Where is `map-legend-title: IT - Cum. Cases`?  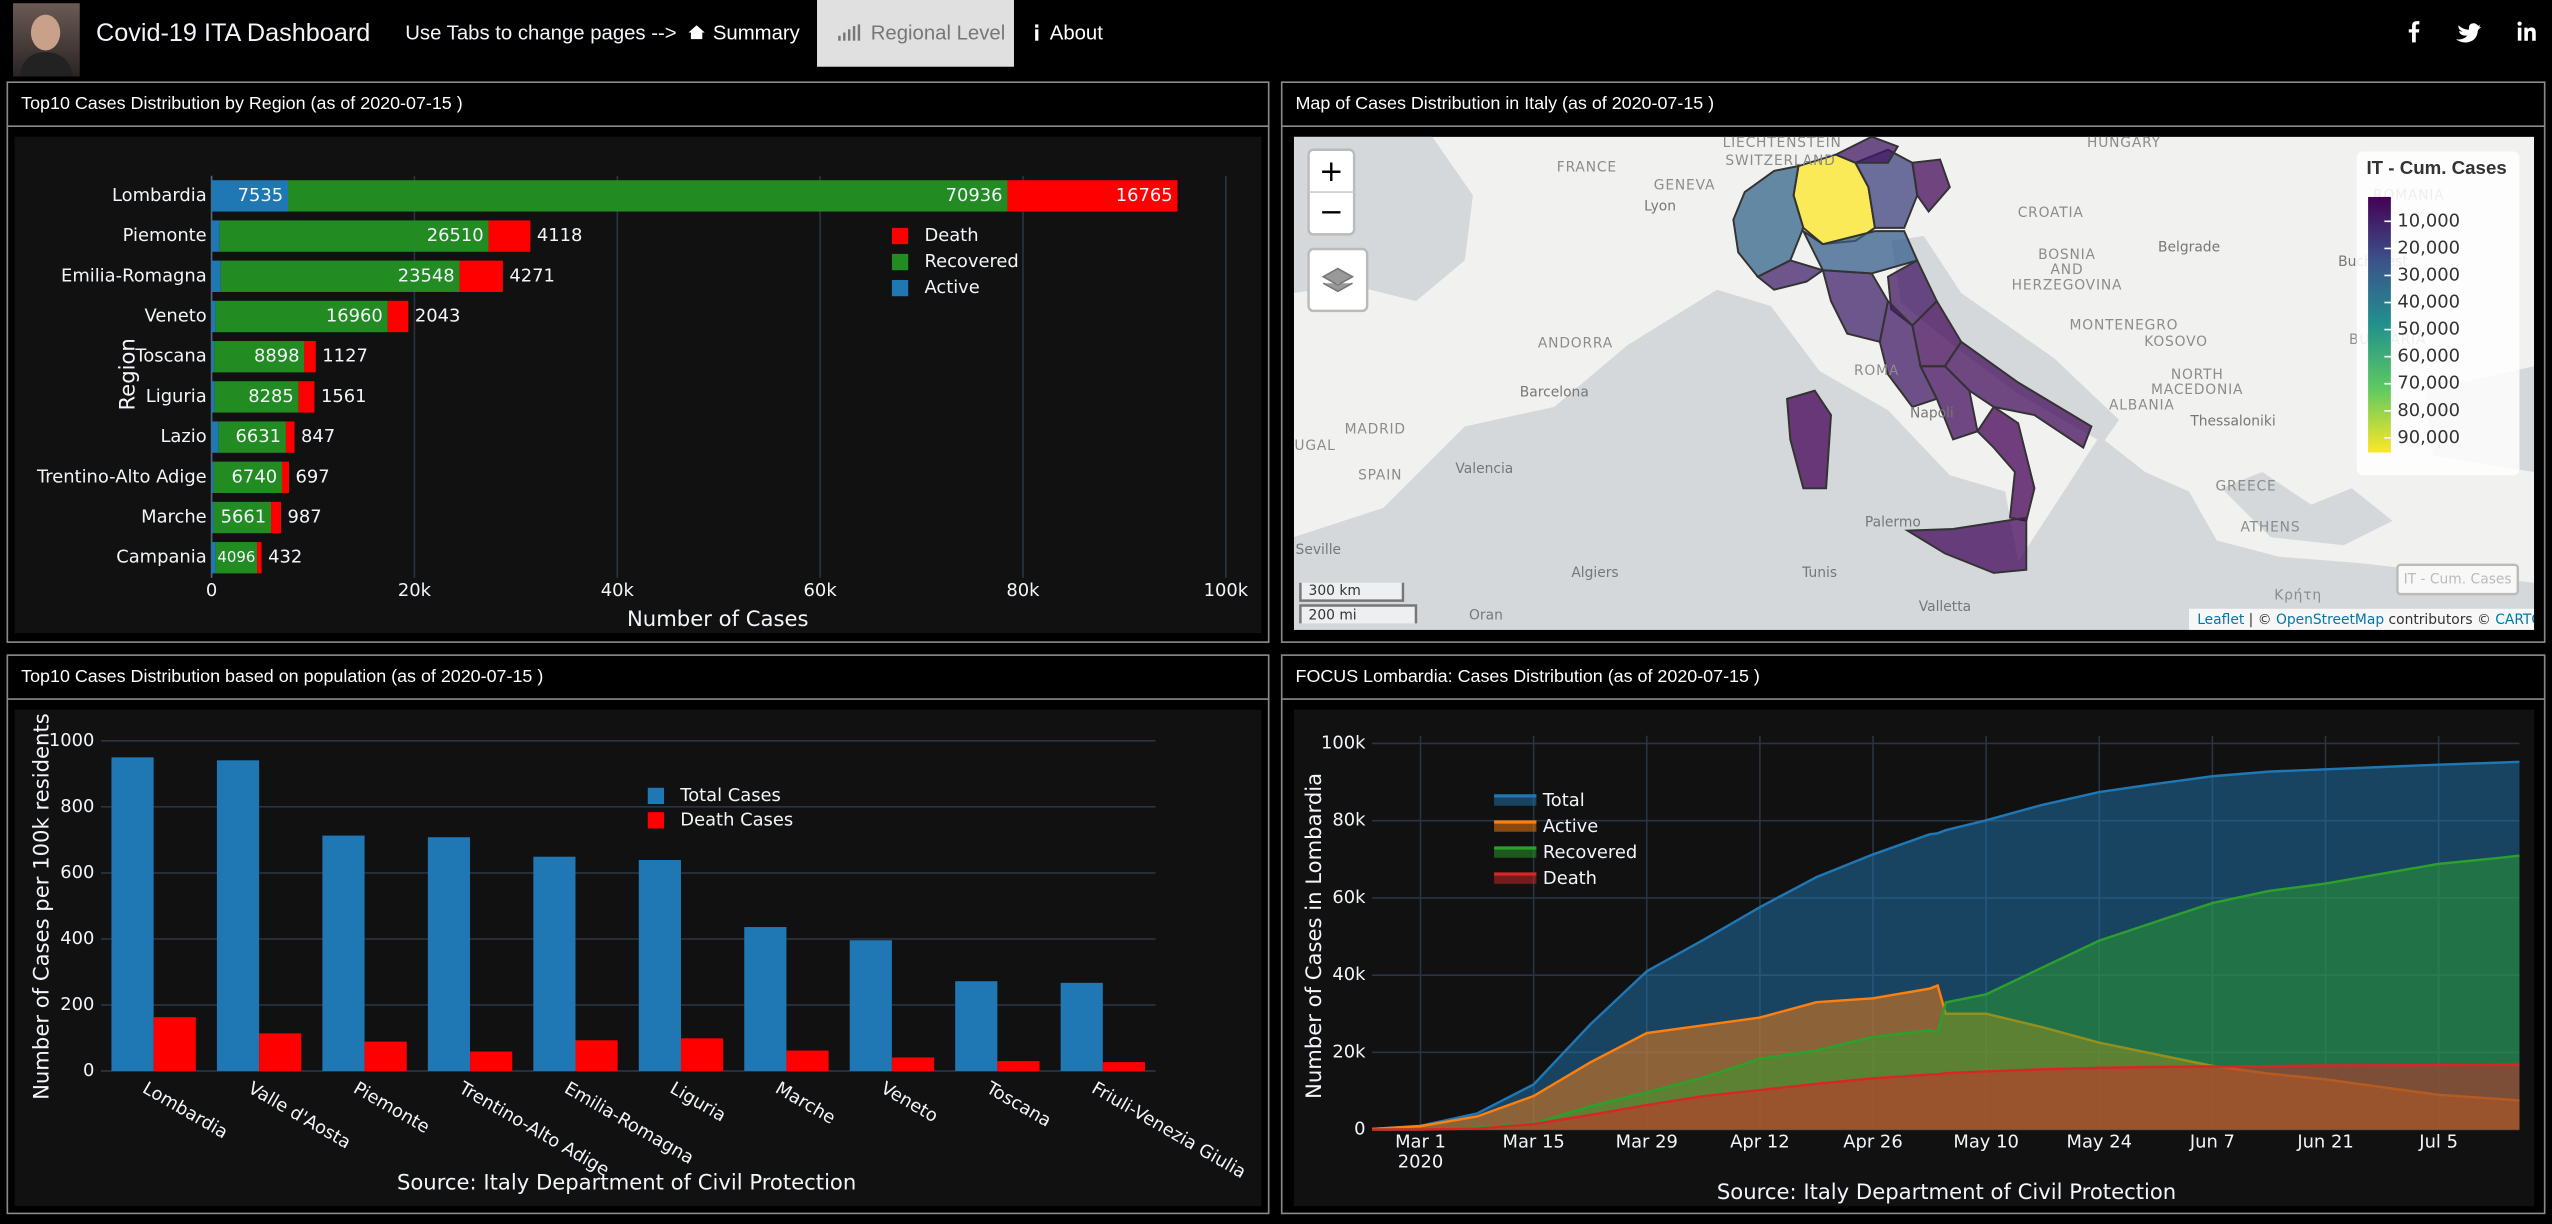 map-legend-title: IT - Cum. Cases is located at coordinates (2436, 167).